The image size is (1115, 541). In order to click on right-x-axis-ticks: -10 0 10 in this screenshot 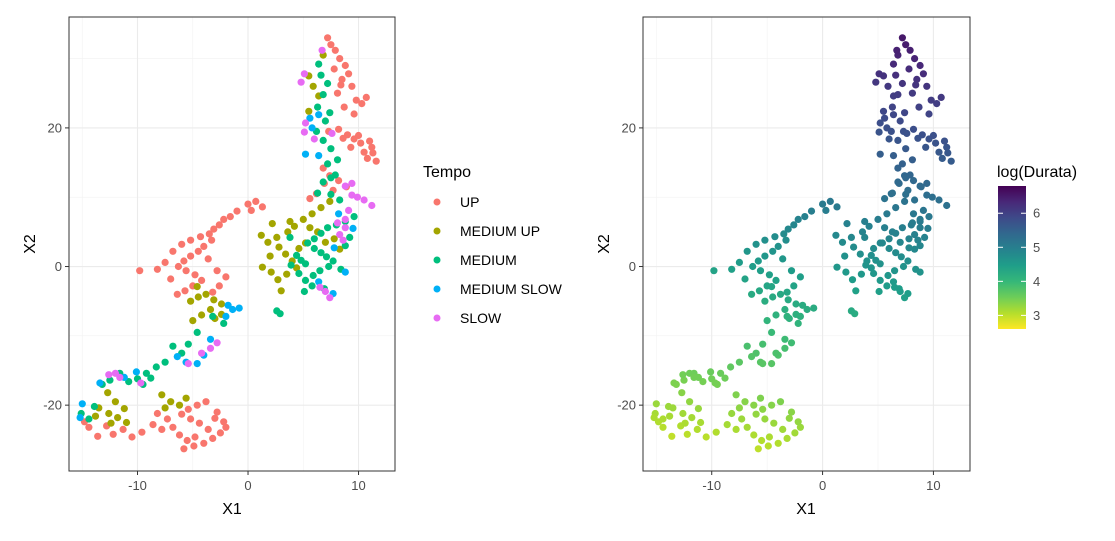, I will do `click(821, 482)`.